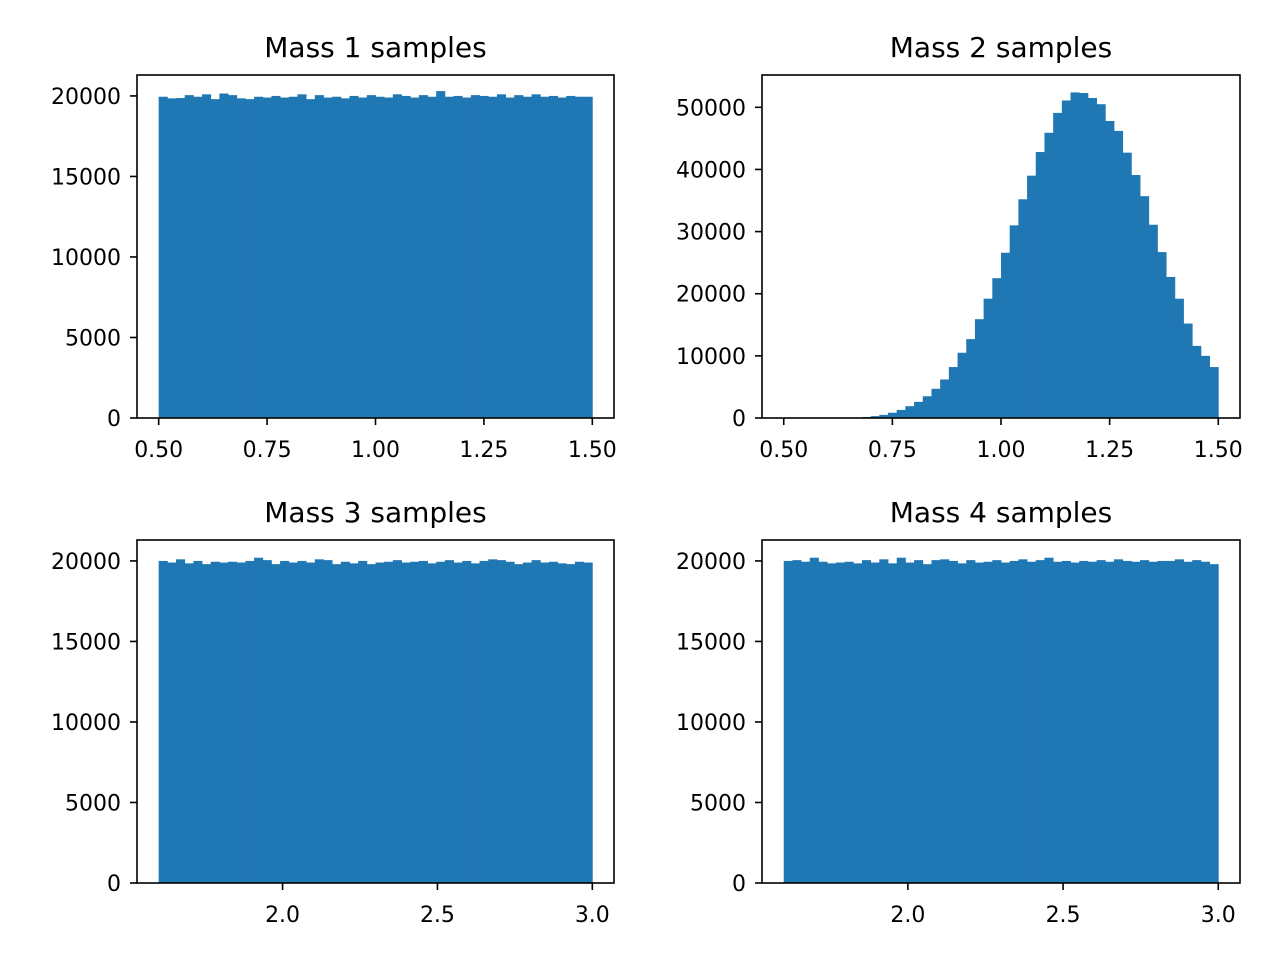 The width and height of the screenshot is (1280, 960). What do you see at coordinates (86, 97) in the screenshot?
I see `y-tick-label: 20000` at bounding box center [86, 97].